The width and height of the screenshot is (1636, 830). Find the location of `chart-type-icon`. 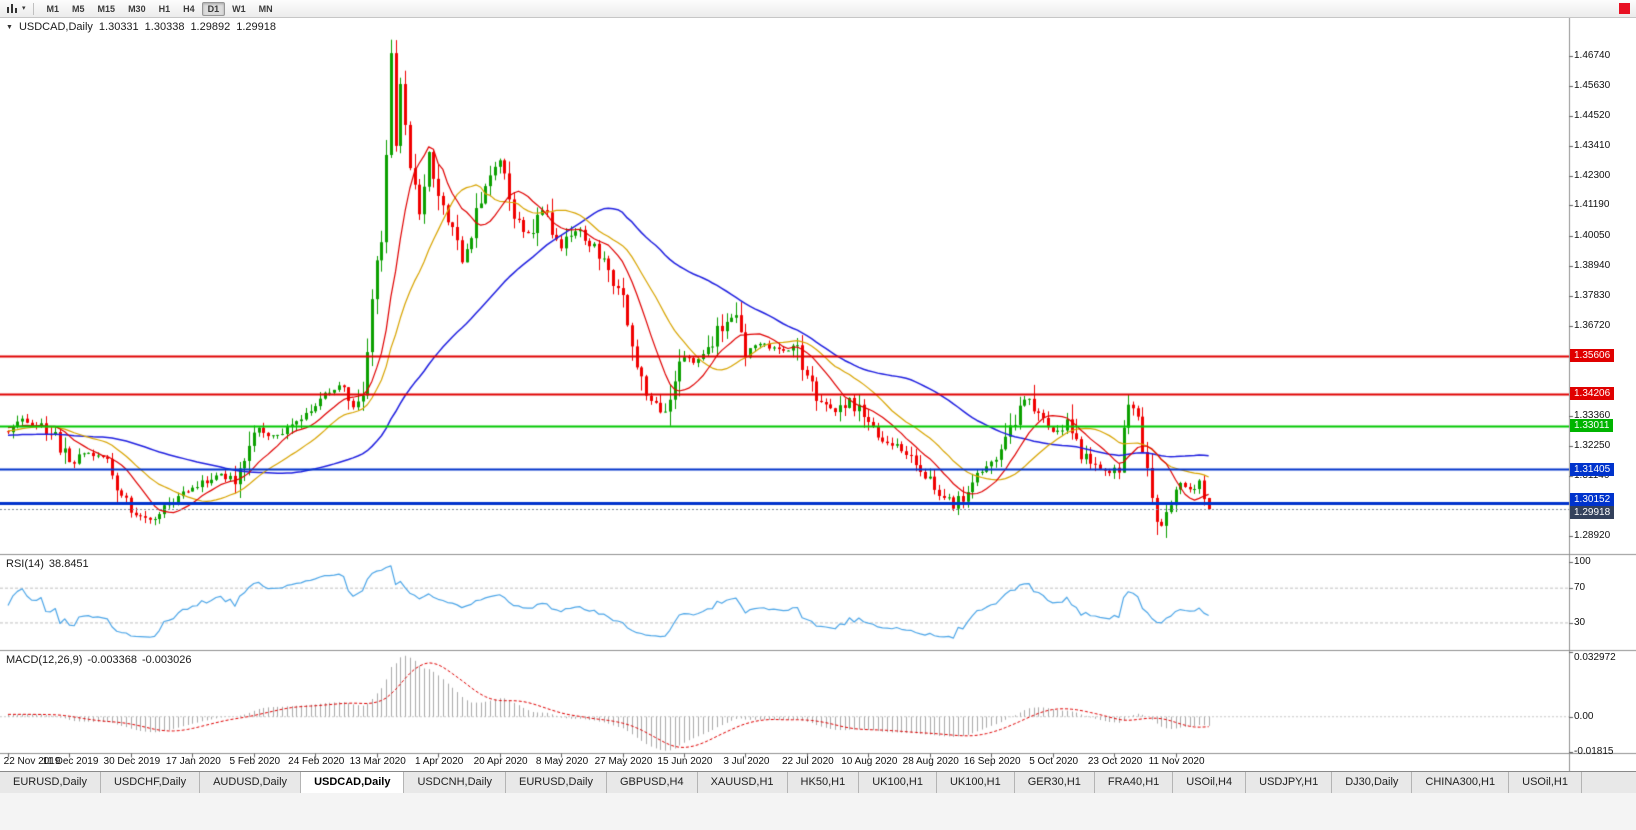

chart-type-icon is located at coordinates (12, 9).